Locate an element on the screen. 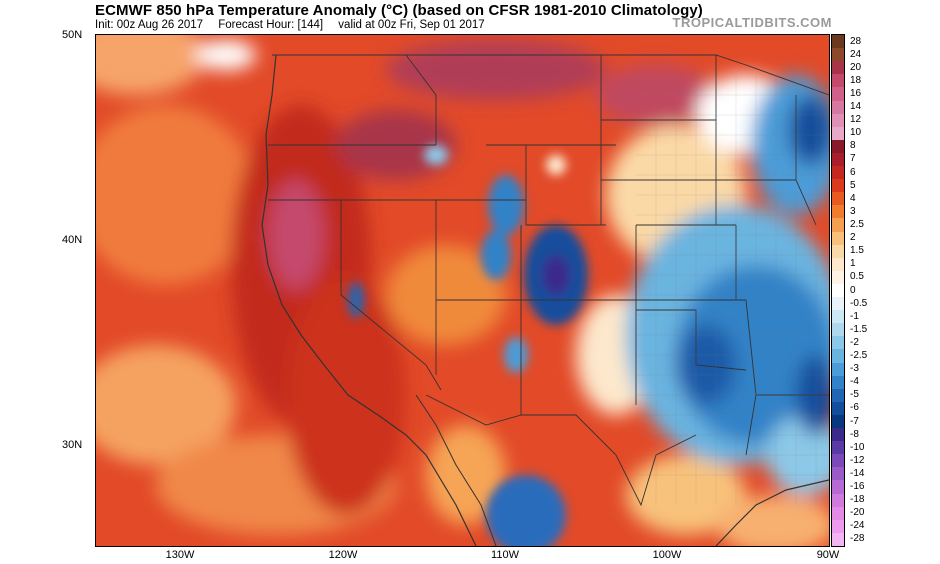 Image resolution: width=940 pixels, height=564 pixels. lon-label-130w: 130W is located at coordinates (180, 555).